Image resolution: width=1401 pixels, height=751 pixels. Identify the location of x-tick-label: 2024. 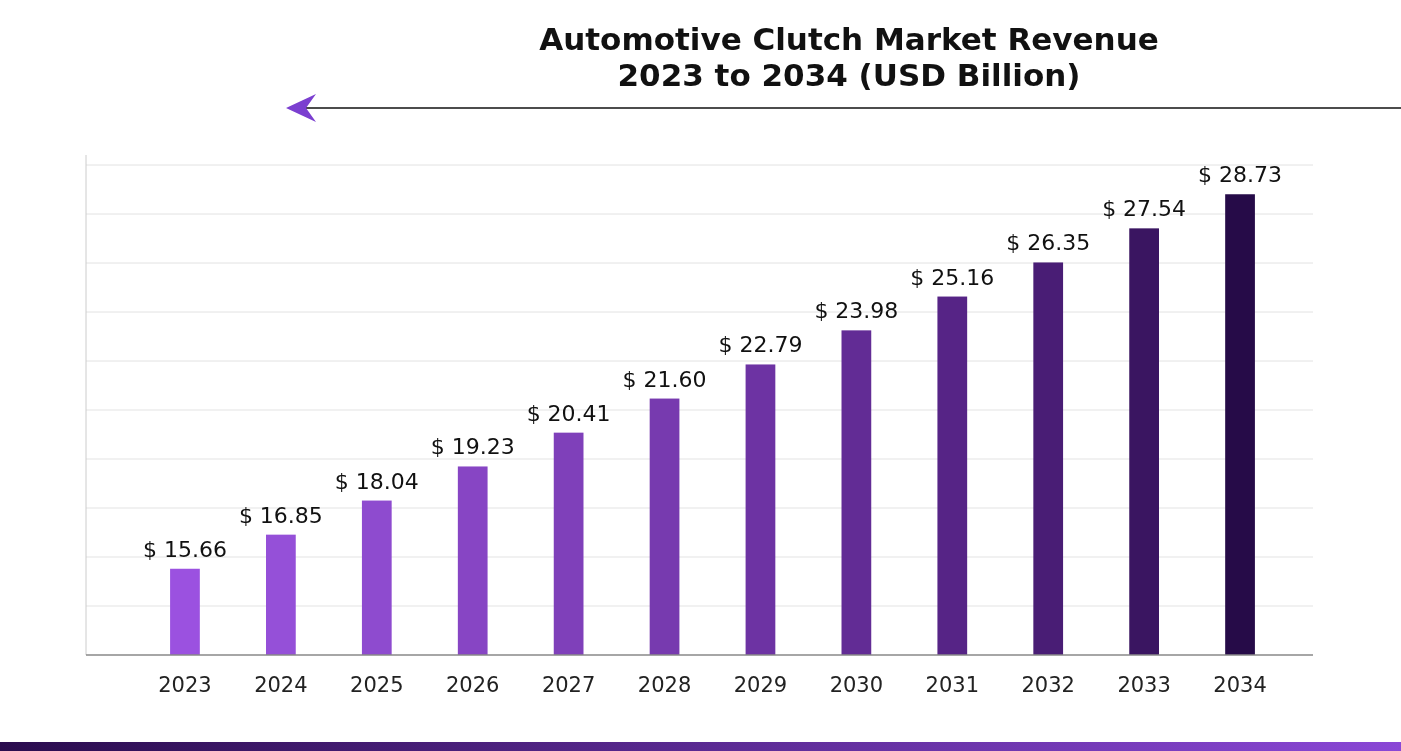
(281, 685).